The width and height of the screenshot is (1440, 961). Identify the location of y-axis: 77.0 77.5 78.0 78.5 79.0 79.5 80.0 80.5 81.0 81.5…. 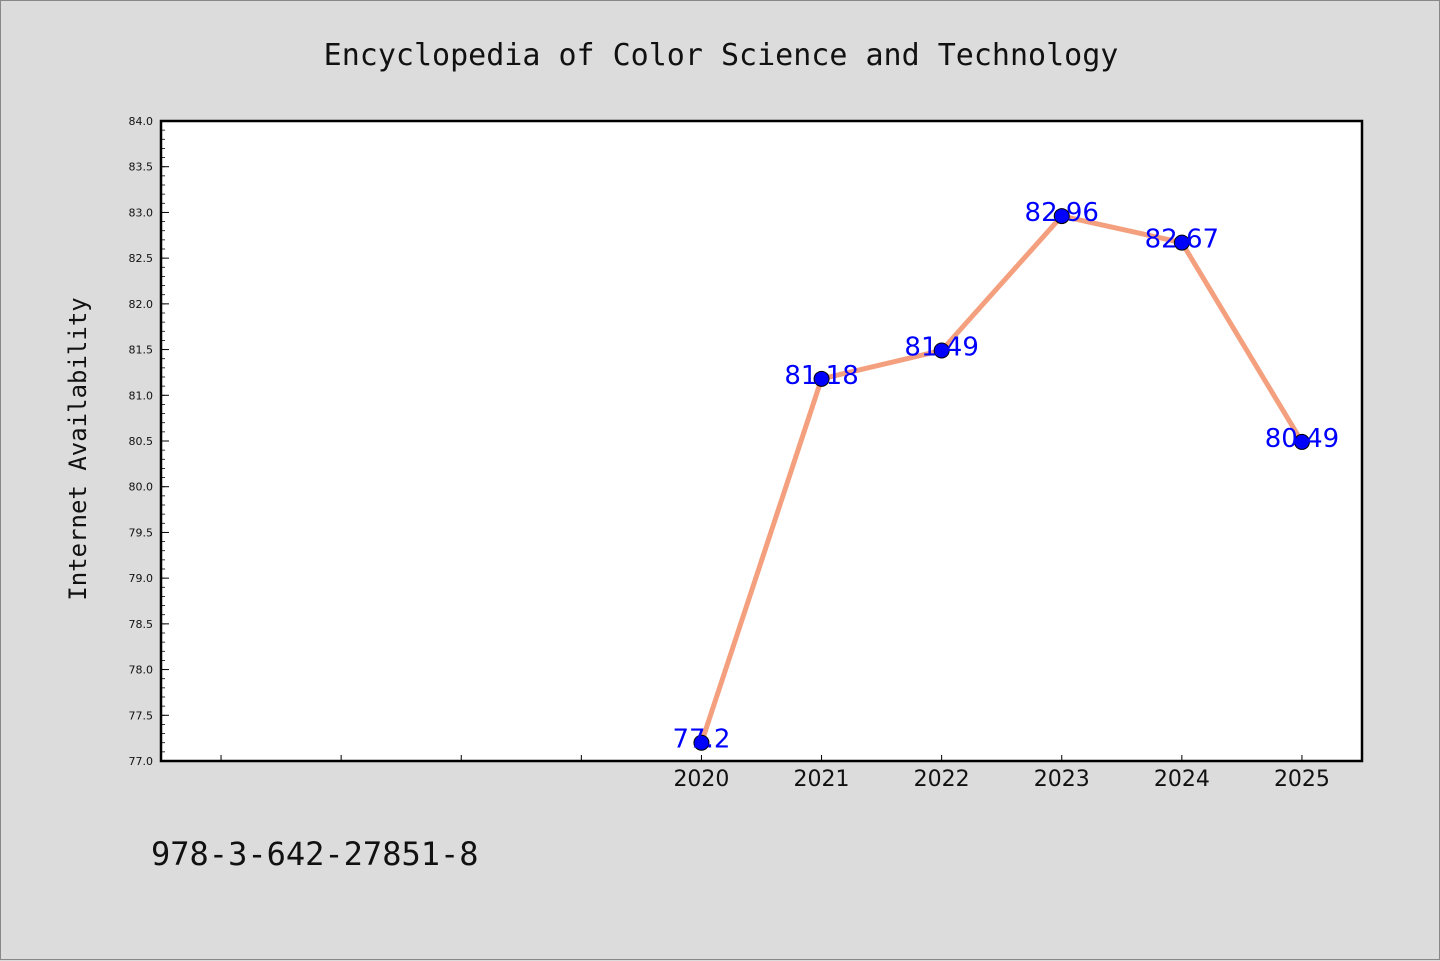
(149, 441).